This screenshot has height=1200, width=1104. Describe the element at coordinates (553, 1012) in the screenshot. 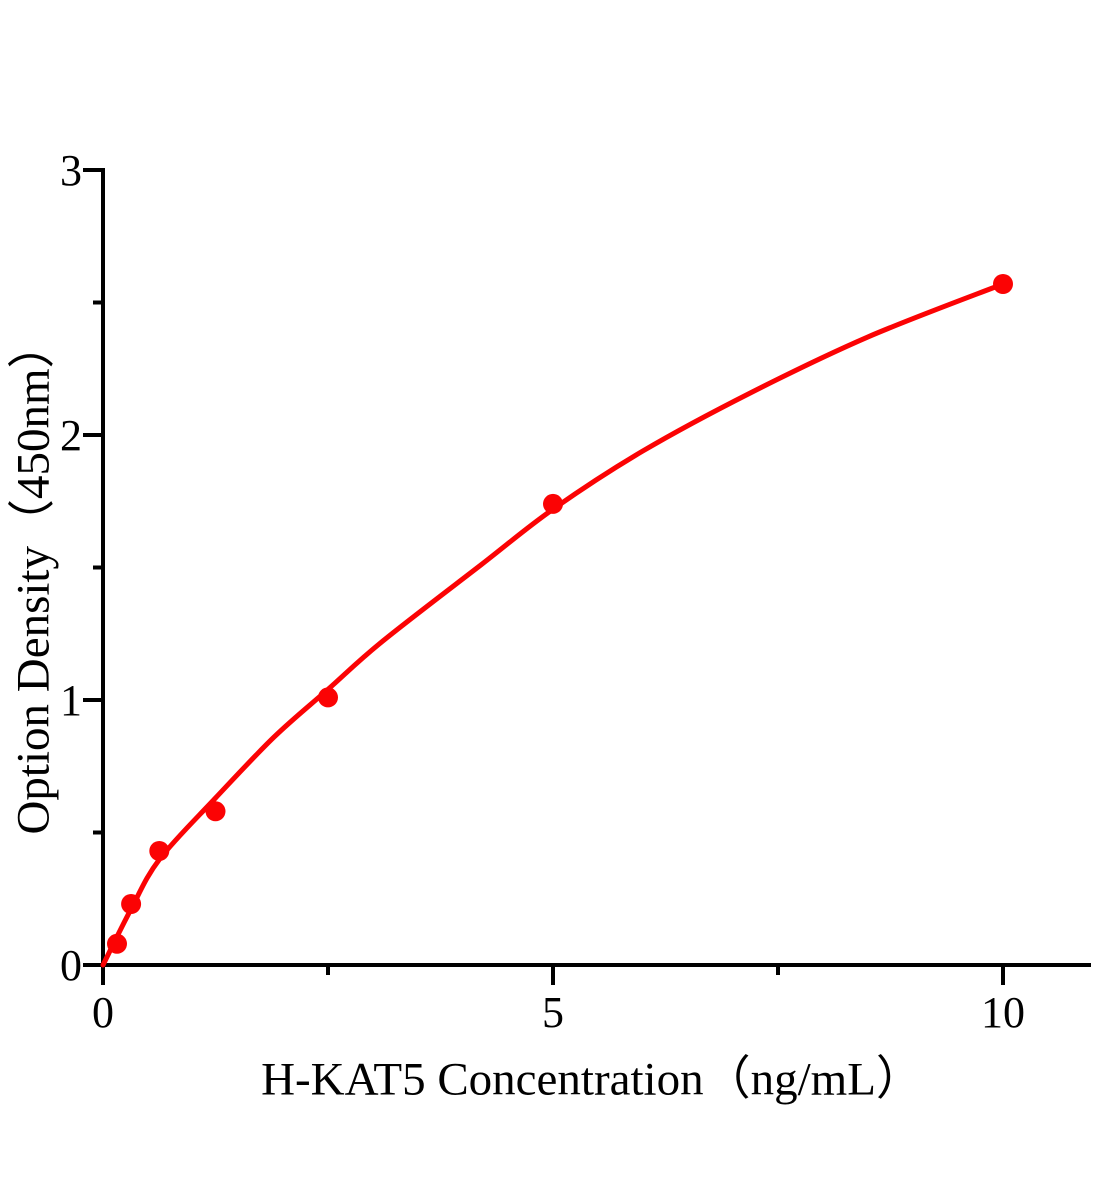

I see `x-tick-label: 5` at that location.